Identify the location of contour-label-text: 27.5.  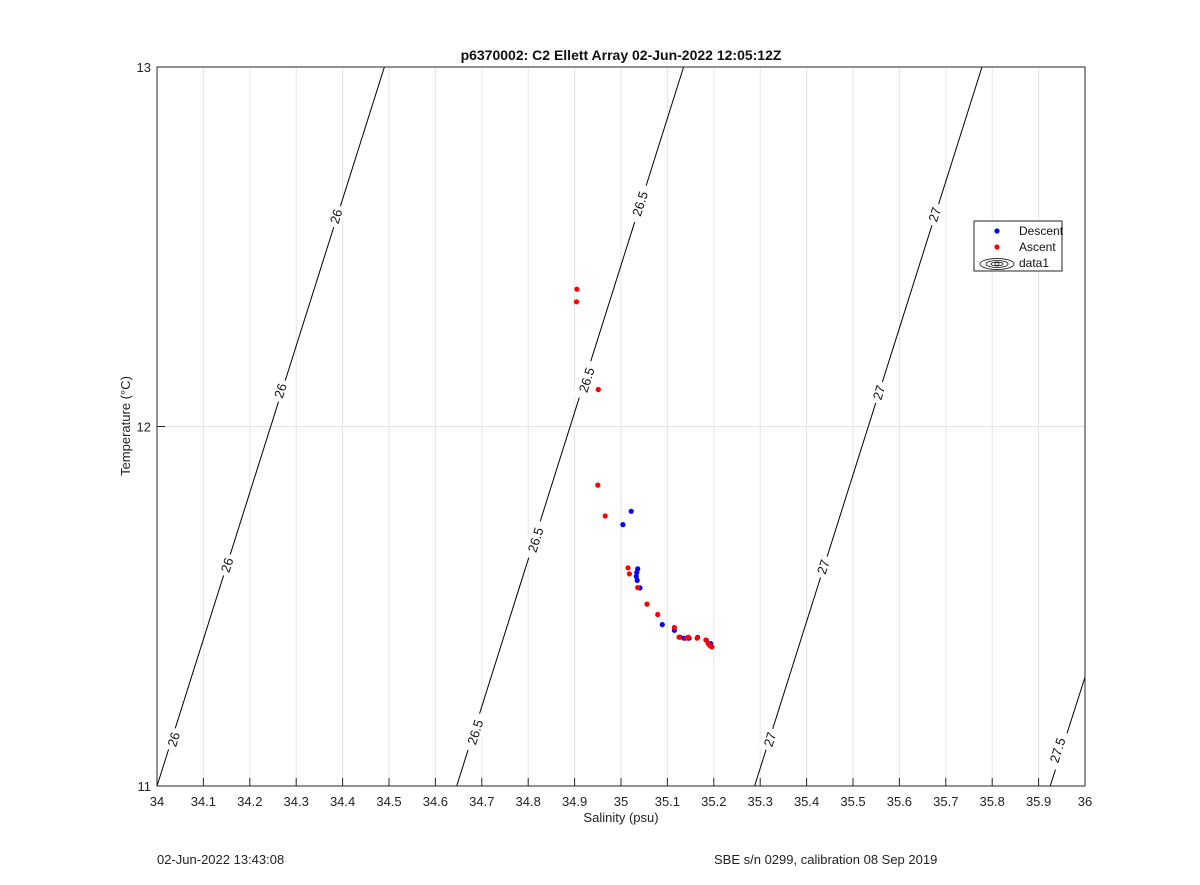
(1058, 750).